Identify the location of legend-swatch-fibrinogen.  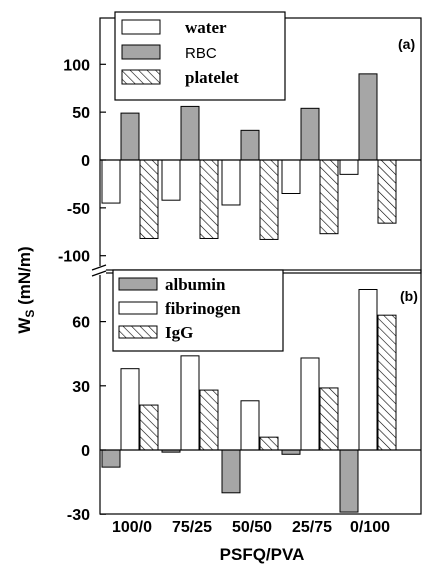
(138, 308).